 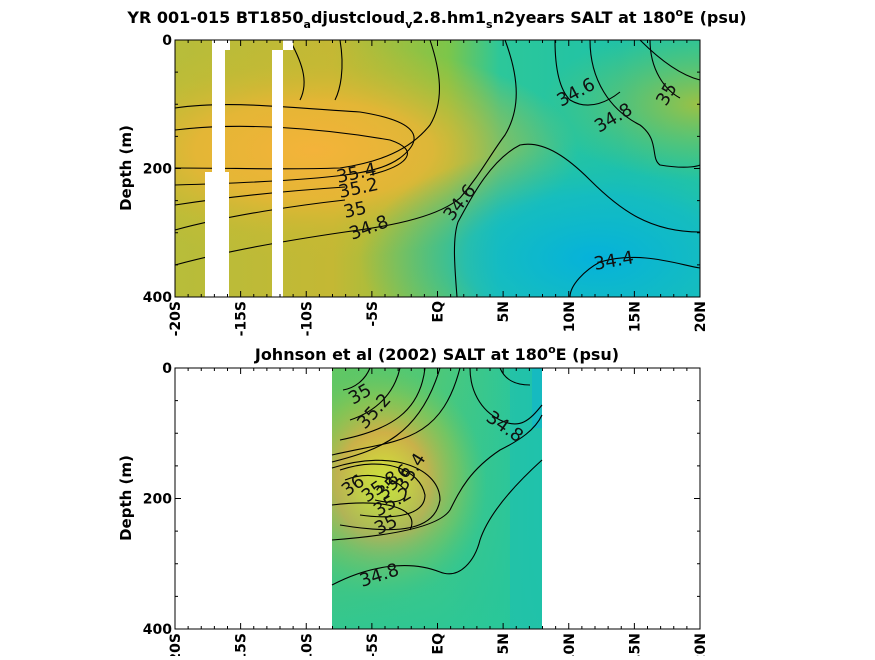 I want to click on top-y-label: Depth (m), so click(x=126, y=168).